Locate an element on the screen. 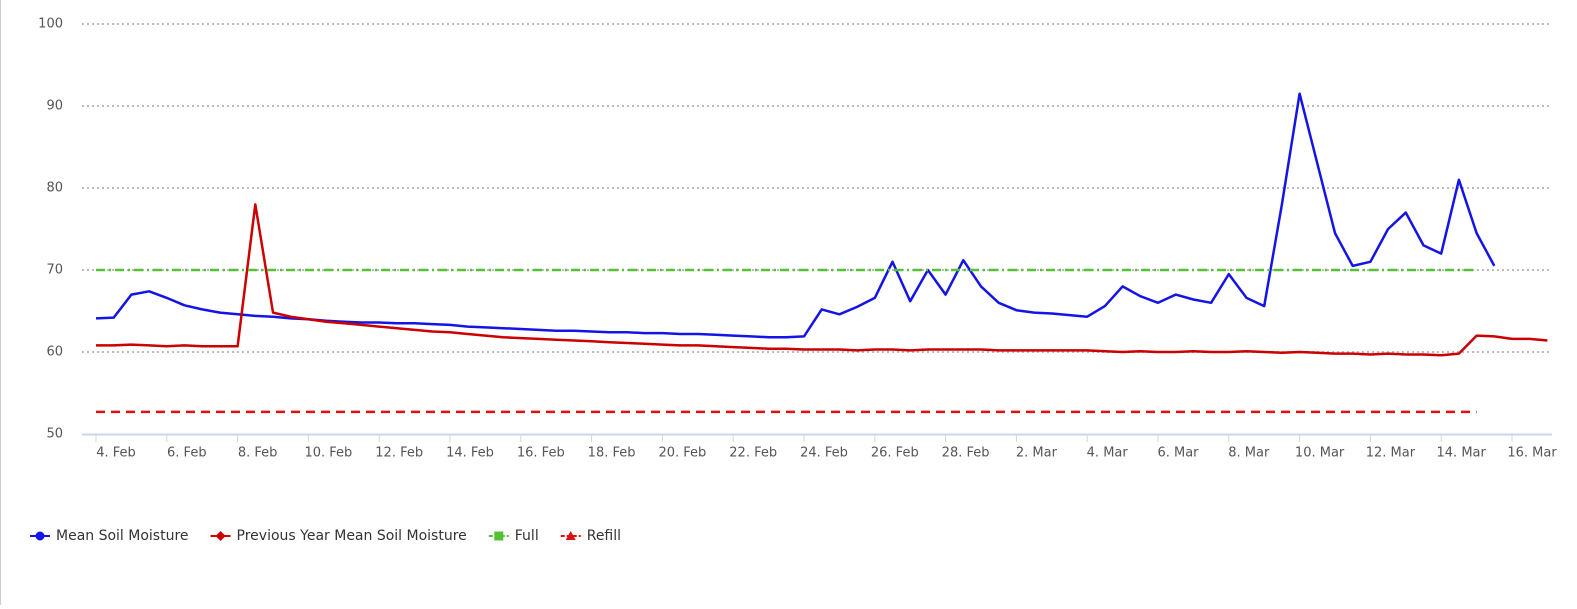 The image size is (1577, 609). x-tick-label: 20. Feb is located at coordinates (682, 453).